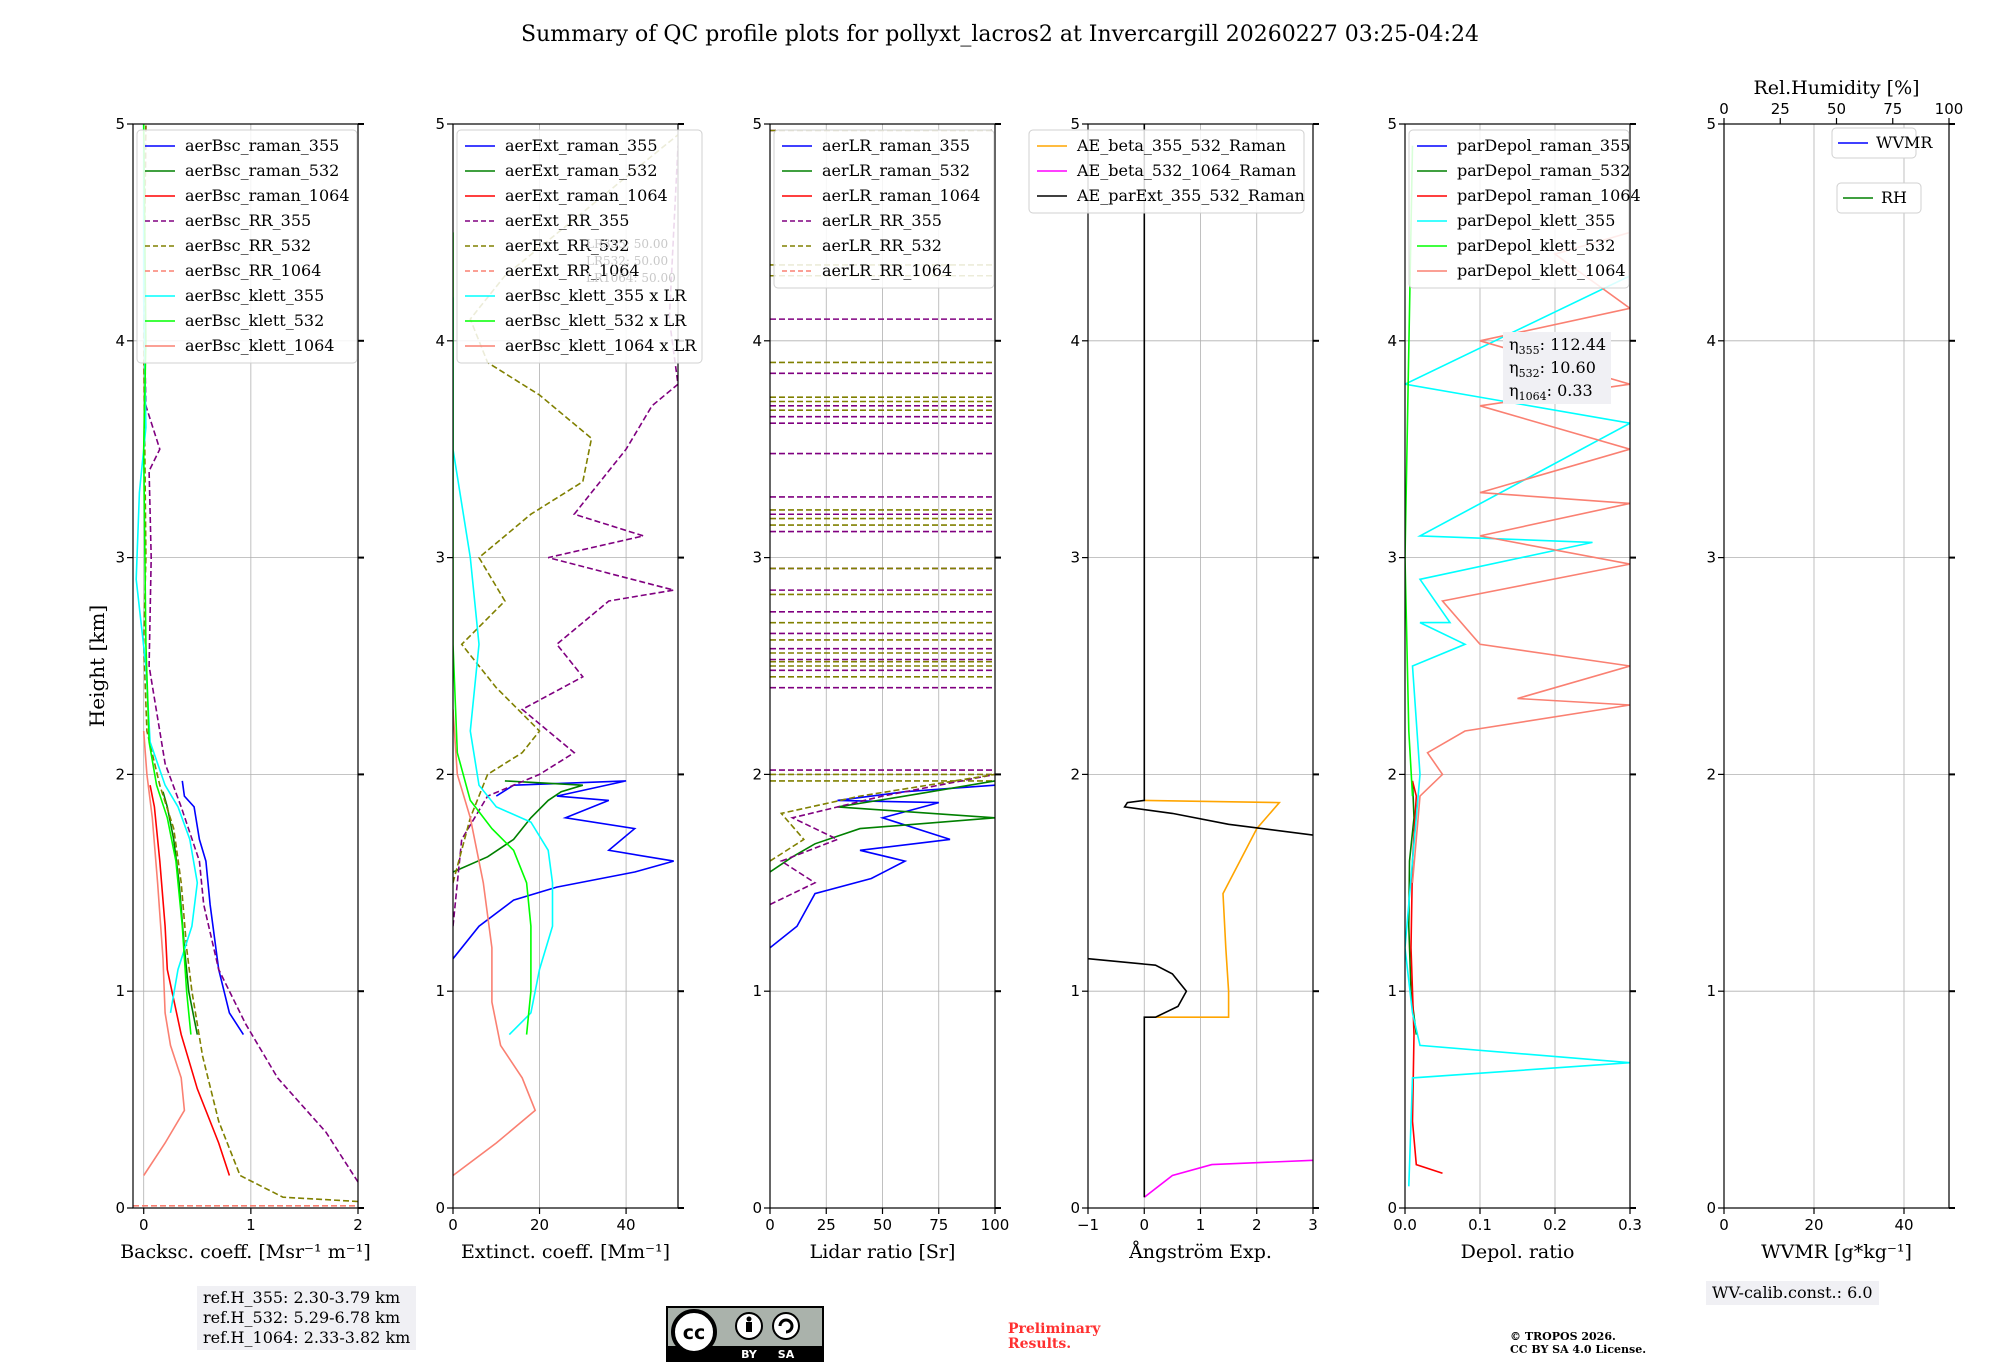 Image resolution: width=2000 pixels, height=1362 pixels. I want to click on legend-label-aerbsc-raman-1064: aerBsc_raman_1064, so click(267, 195).